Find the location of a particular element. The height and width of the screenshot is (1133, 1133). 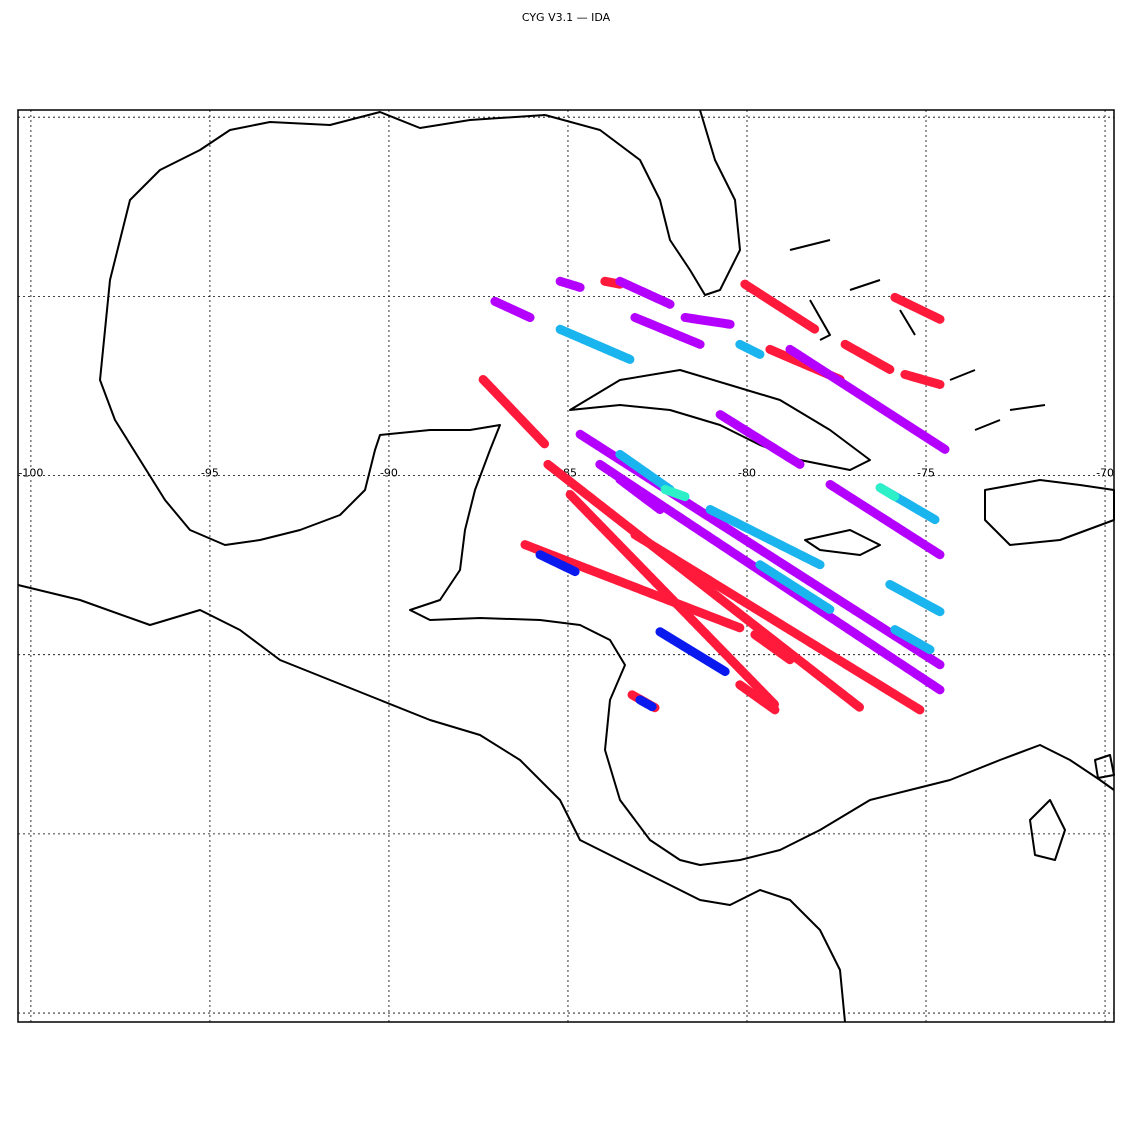

lake-maracaibo is located at coordinates (1047, 830).